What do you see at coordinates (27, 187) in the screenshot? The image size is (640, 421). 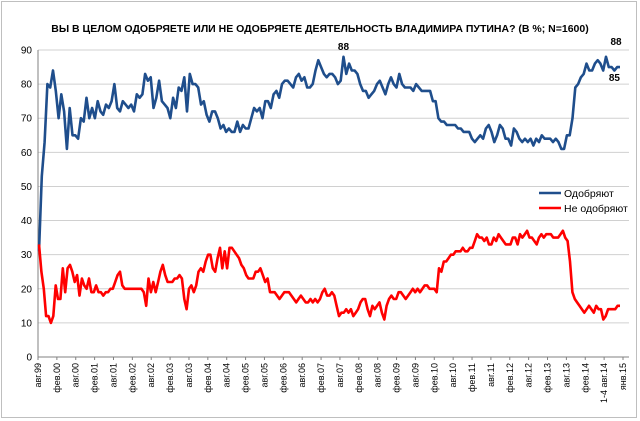 I see `y-tick-label: 50` at bounding box center [27, 187].